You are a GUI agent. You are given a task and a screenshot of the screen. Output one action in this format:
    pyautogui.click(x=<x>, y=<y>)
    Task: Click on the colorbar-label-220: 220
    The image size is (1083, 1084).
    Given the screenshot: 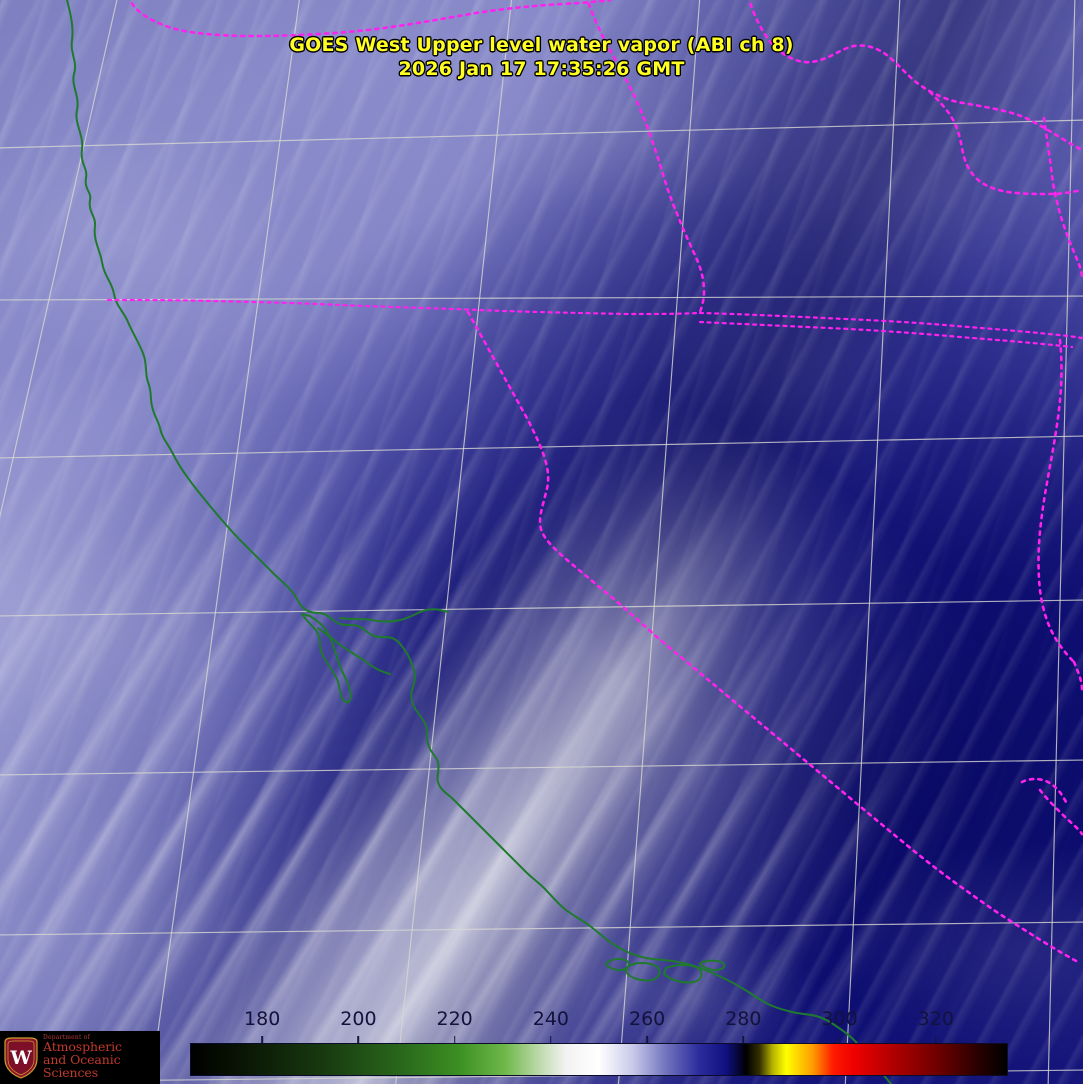 What is the action you would take?
    pyautogui.click(x=454, y=1019)
    